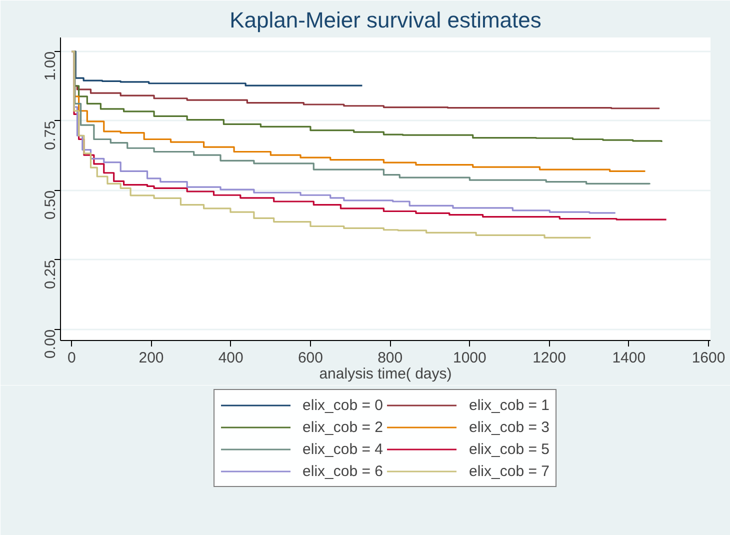 Image resolution: width=730 pixels, height=535 pixels. What do you see at coordinates (342, 471) in the screenshot?
I see `legend-label: elix_cob = 6` at bounding box center [342, 471].